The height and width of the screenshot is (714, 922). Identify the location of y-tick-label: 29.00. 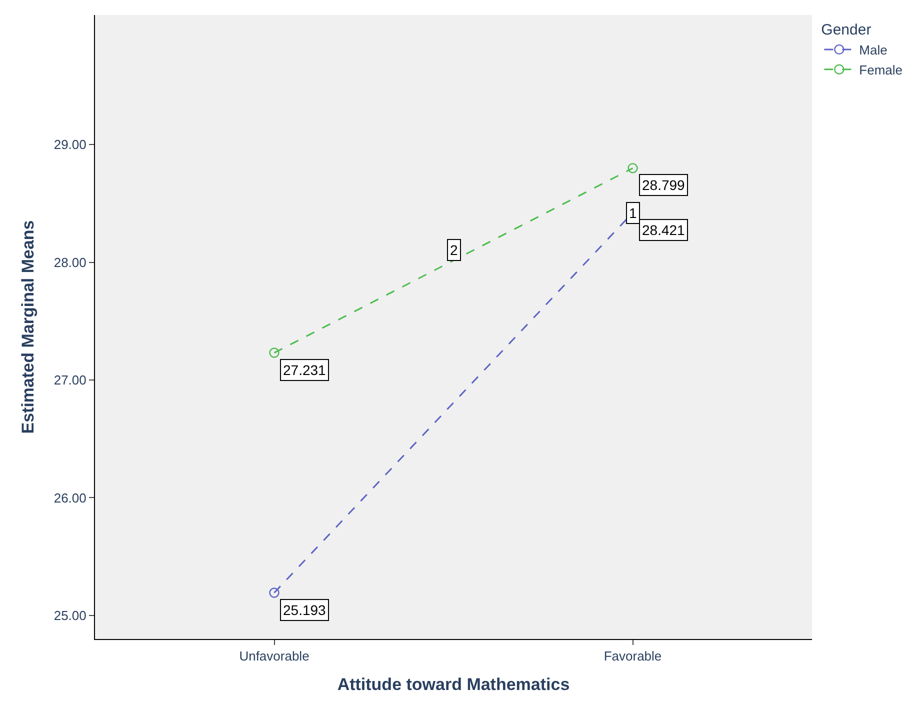
(70, 144).